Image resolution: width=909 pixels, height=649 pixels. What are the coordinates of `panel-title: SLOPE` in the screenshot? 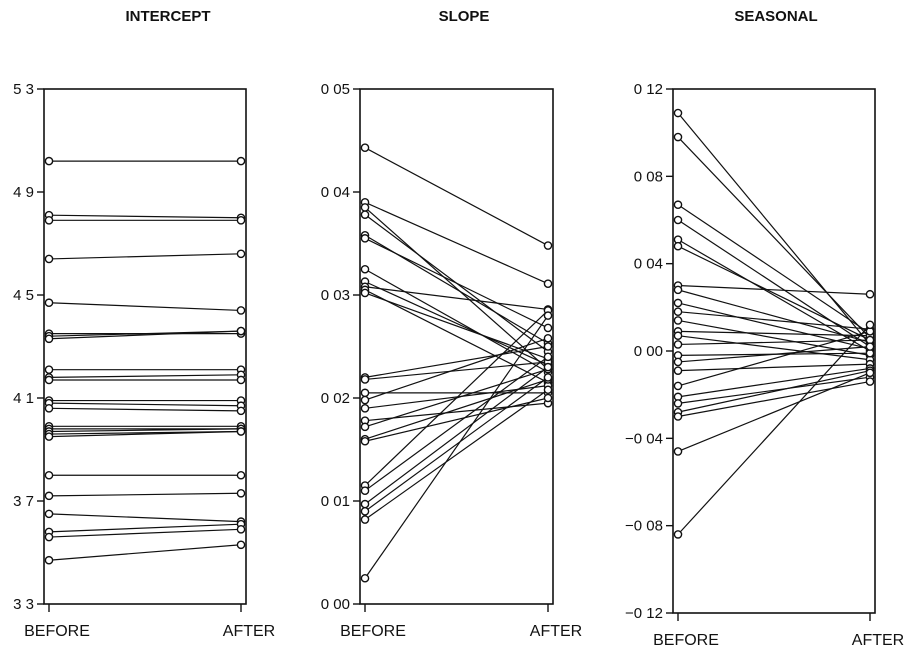 It's located at (464, 16).